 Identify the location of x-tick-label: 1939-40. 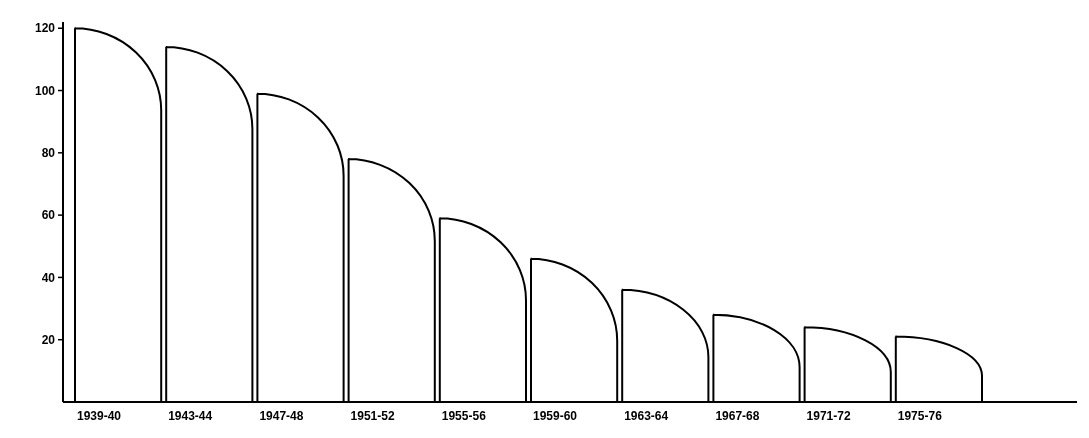
(99, 416).